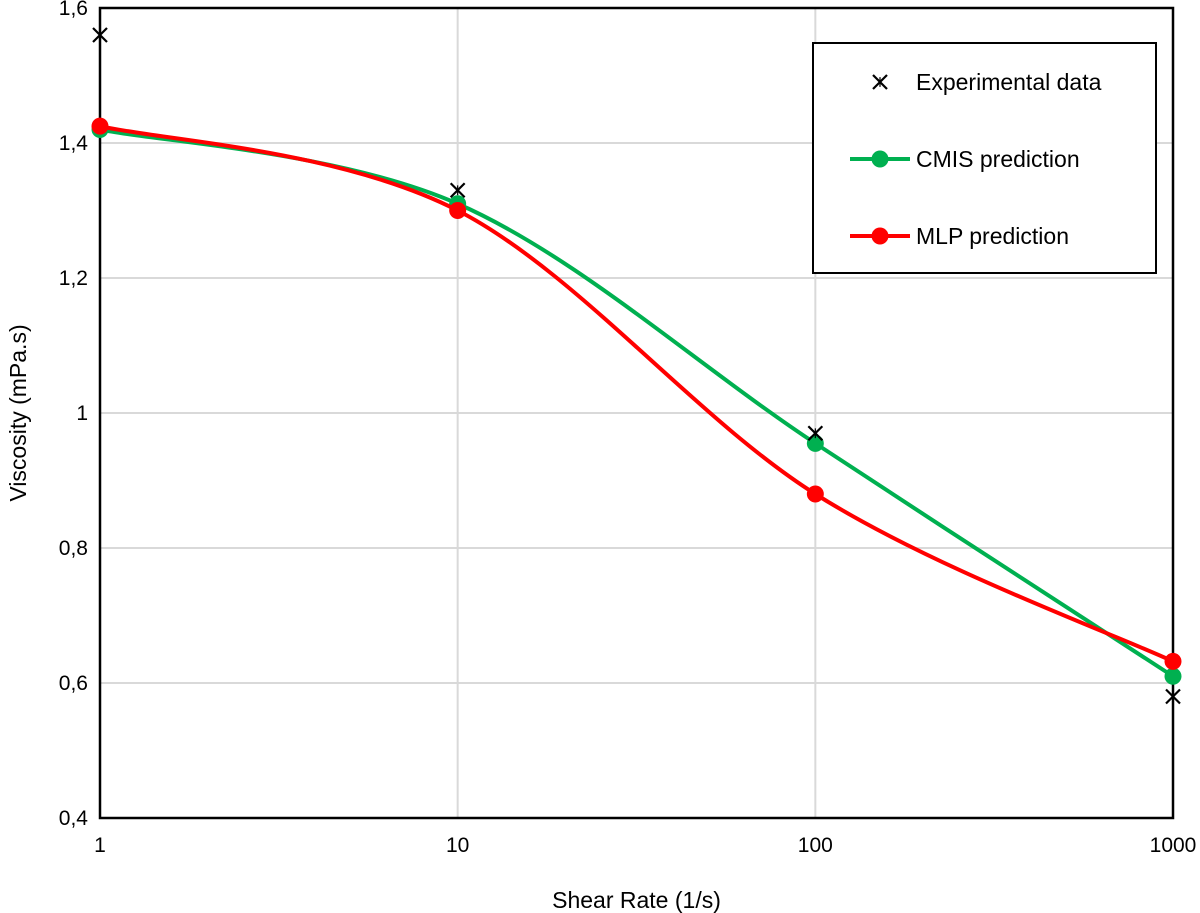 The image size is (1200, 913). I want to click on y-axis-title: Viscosity (mPa.s), so click(18, 412).